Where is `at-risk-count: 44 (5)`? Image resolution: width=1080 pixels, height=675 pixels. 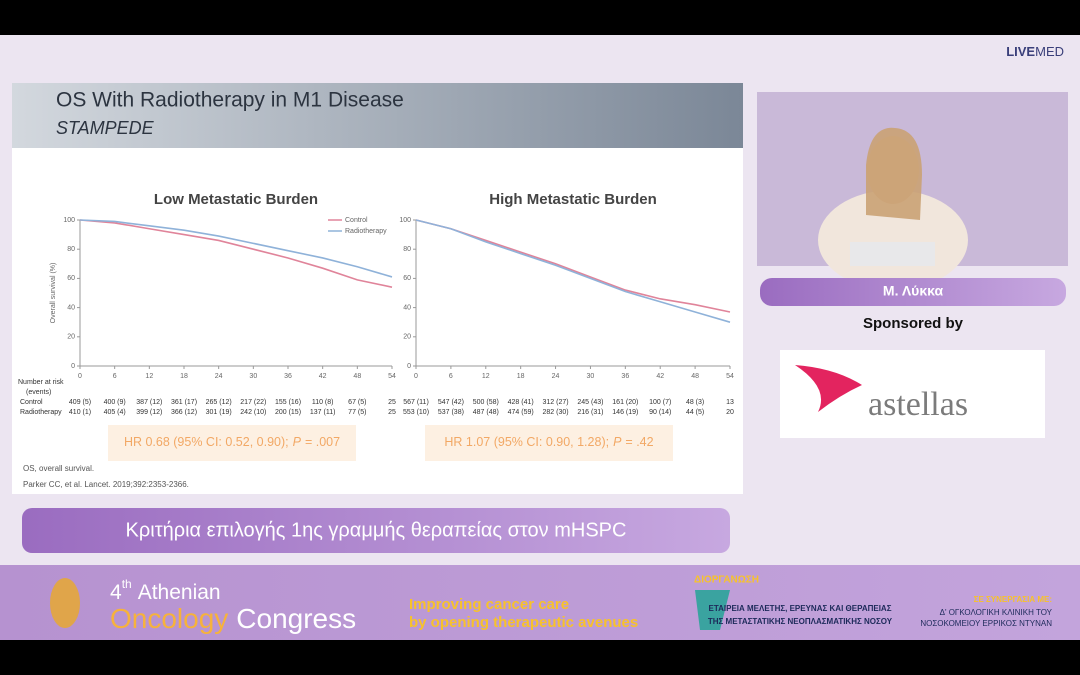
at-risk-count: 44 (5) is located at coordinates (695, 412).